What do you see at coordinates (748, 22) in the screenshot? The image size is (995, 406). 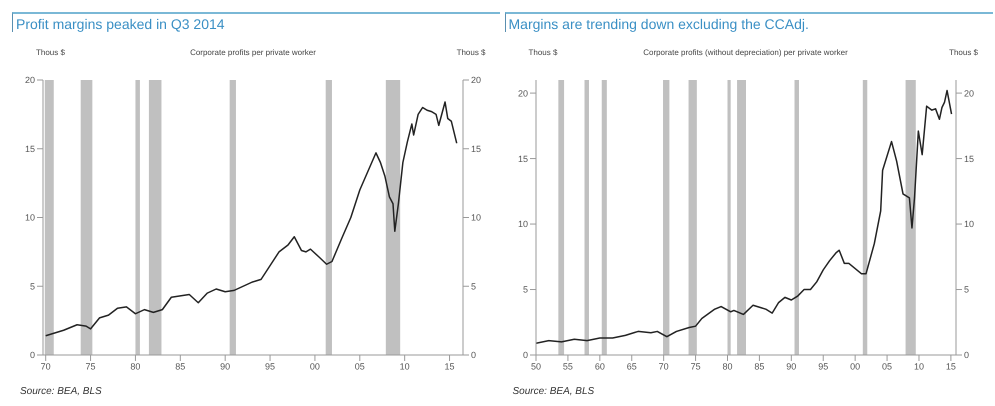 I see `chart-title: Margins are trending down excluding the CCAdj.` at bounding box center [748, 22].